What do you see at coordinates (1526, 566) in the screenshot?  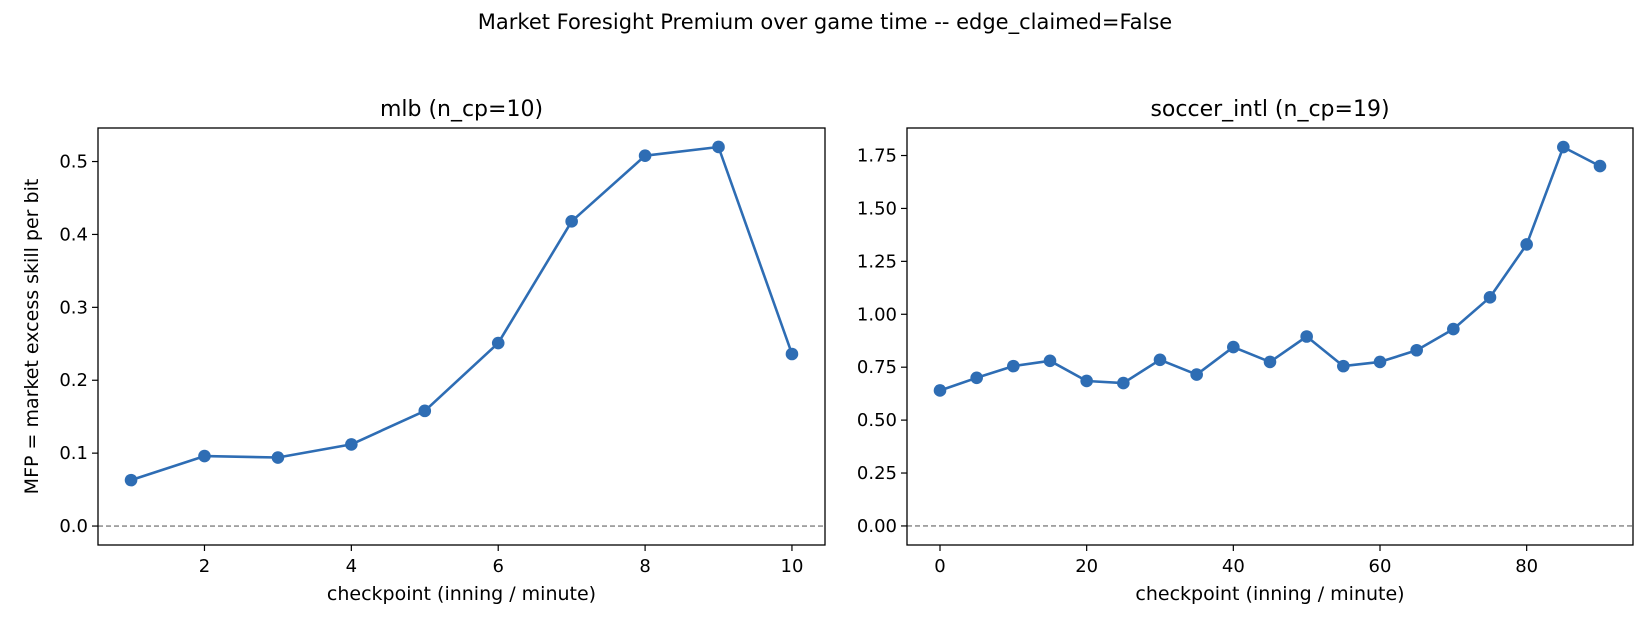 I see `x-tick-label: 80` at bounding box center [1526, 566].